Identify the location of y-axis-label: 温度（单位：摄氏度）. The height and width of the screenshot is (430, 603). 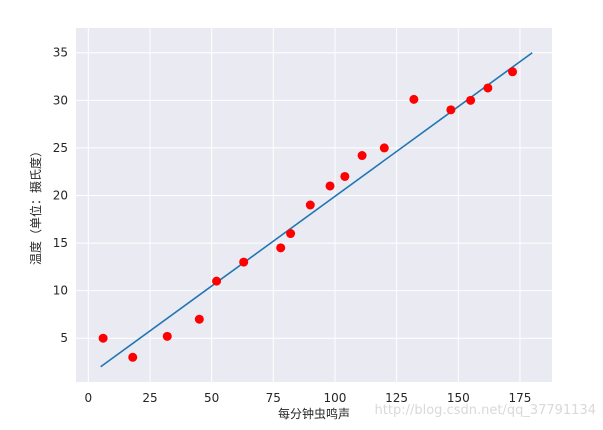
(35, 205).